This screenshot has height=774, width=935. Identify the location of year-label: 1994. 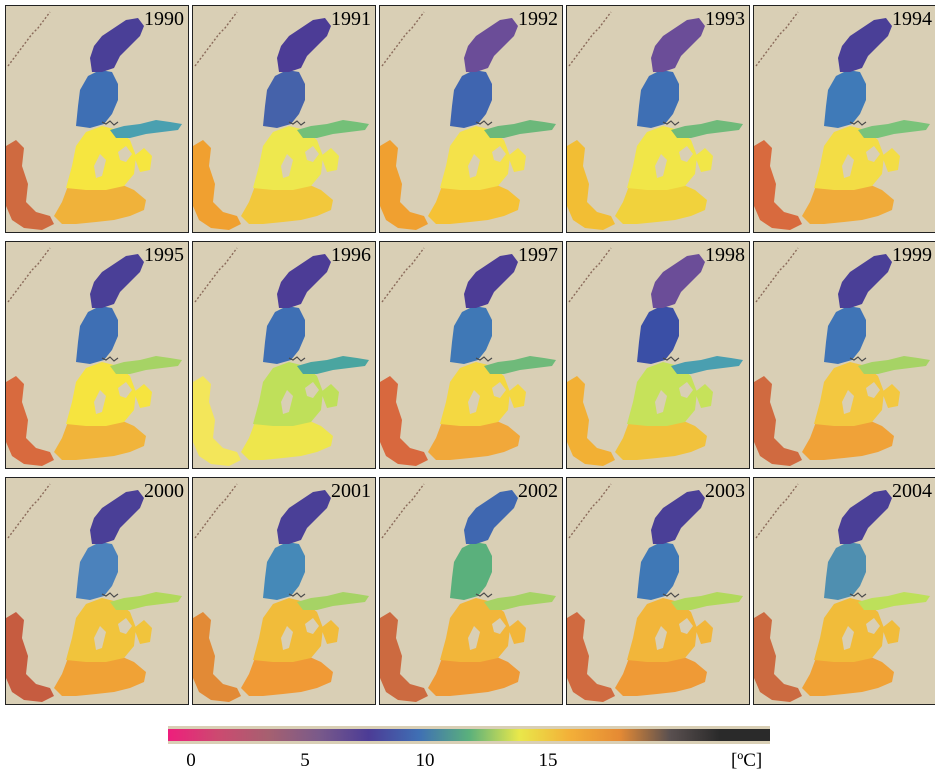
(912, 19).